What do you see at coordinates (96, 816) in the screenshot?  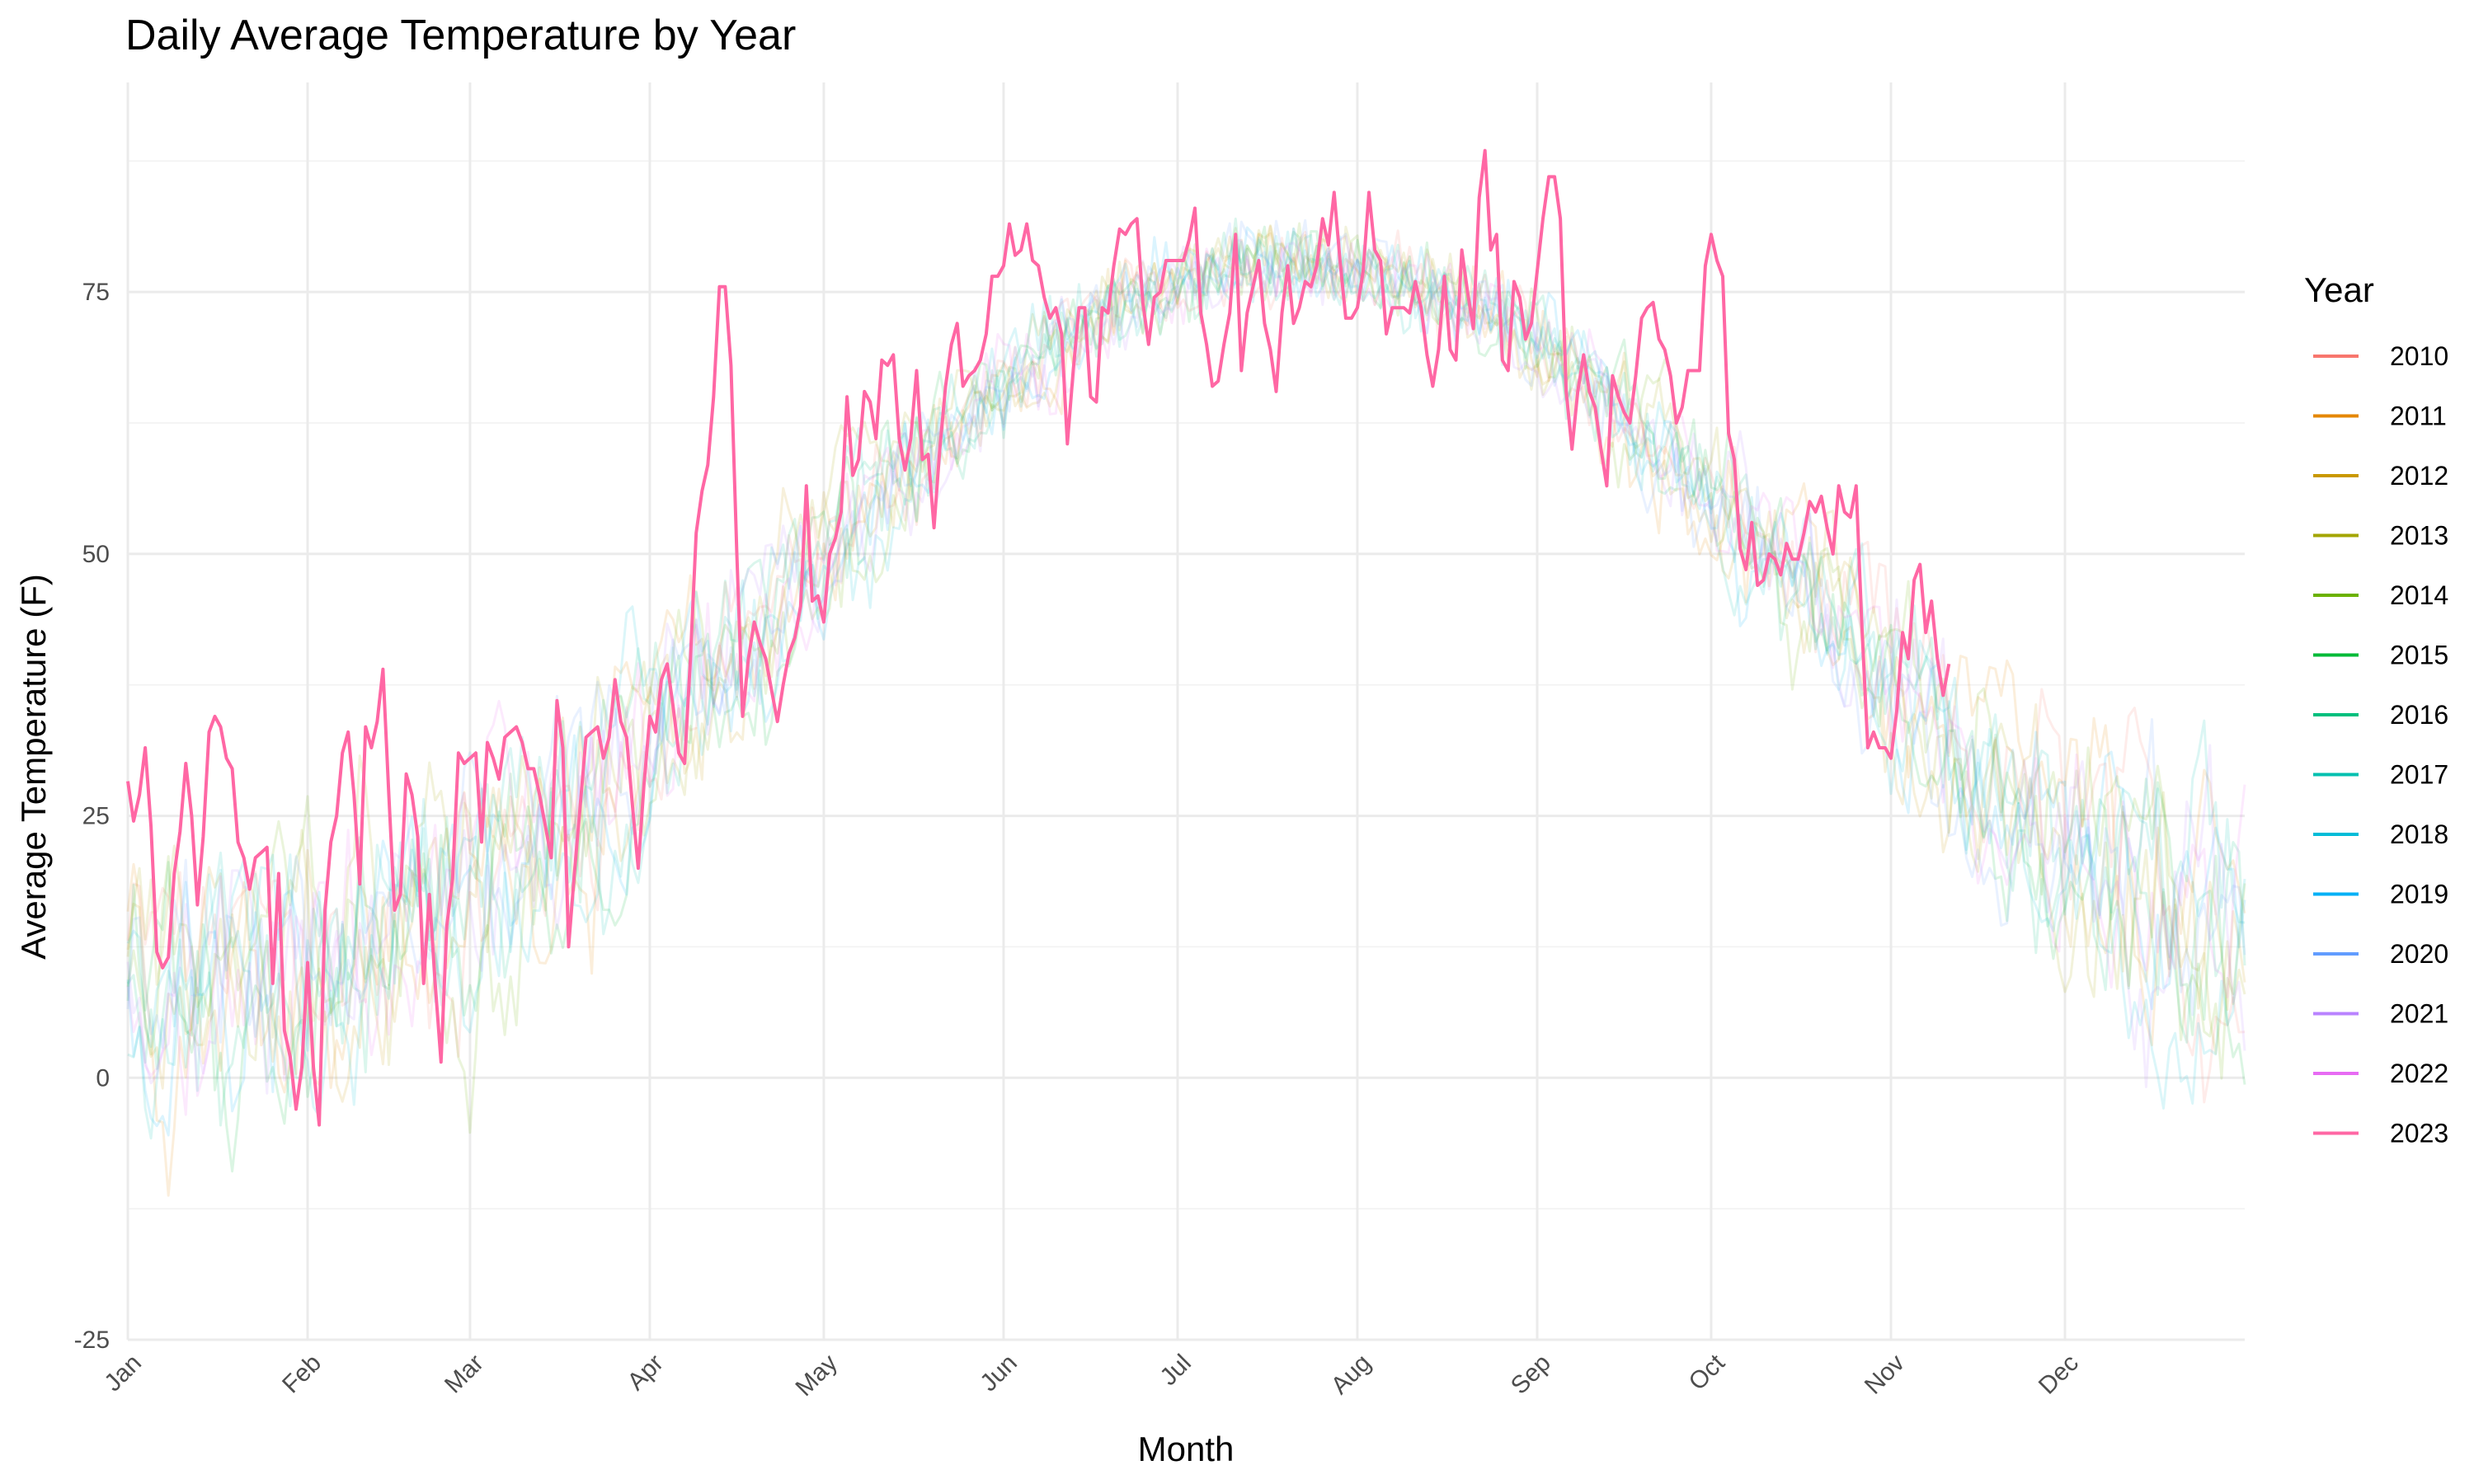 I see `y-tick-label: 25` at bounding box center [96, 816].